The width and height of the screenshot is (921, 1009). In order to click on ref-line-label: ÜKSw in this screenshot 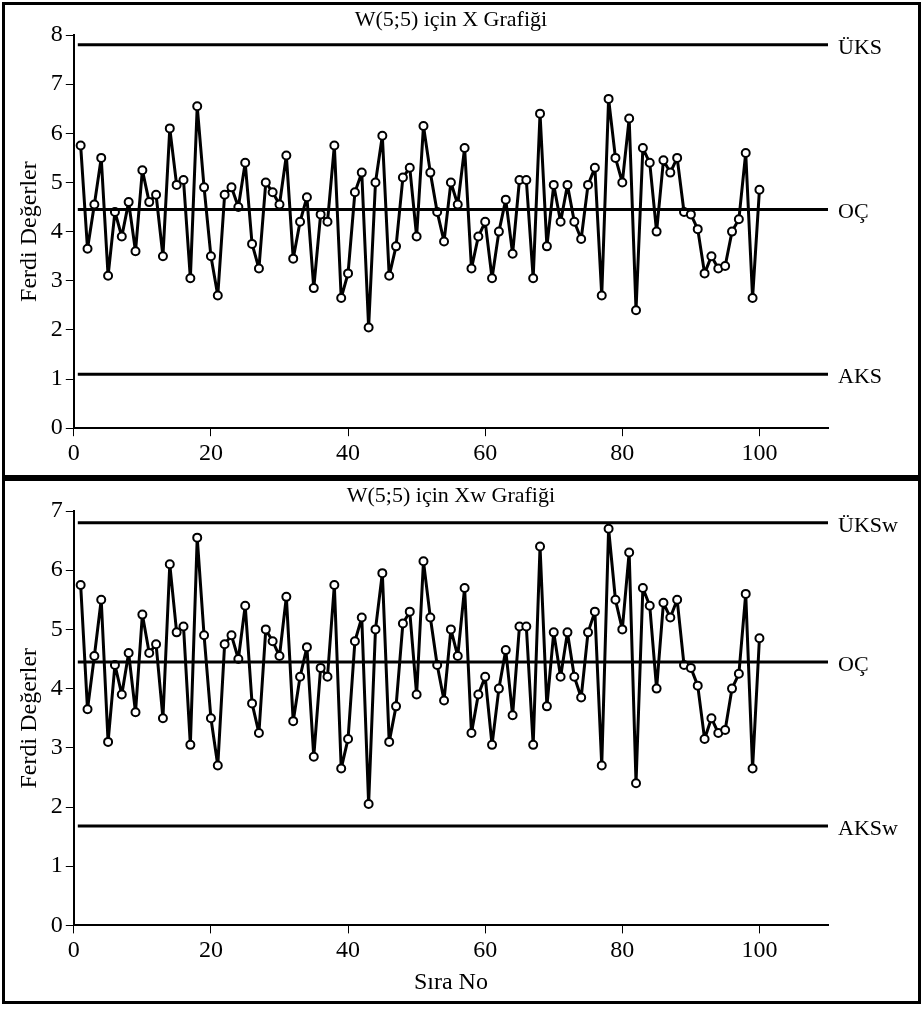, I will do `click(868, 524)`.